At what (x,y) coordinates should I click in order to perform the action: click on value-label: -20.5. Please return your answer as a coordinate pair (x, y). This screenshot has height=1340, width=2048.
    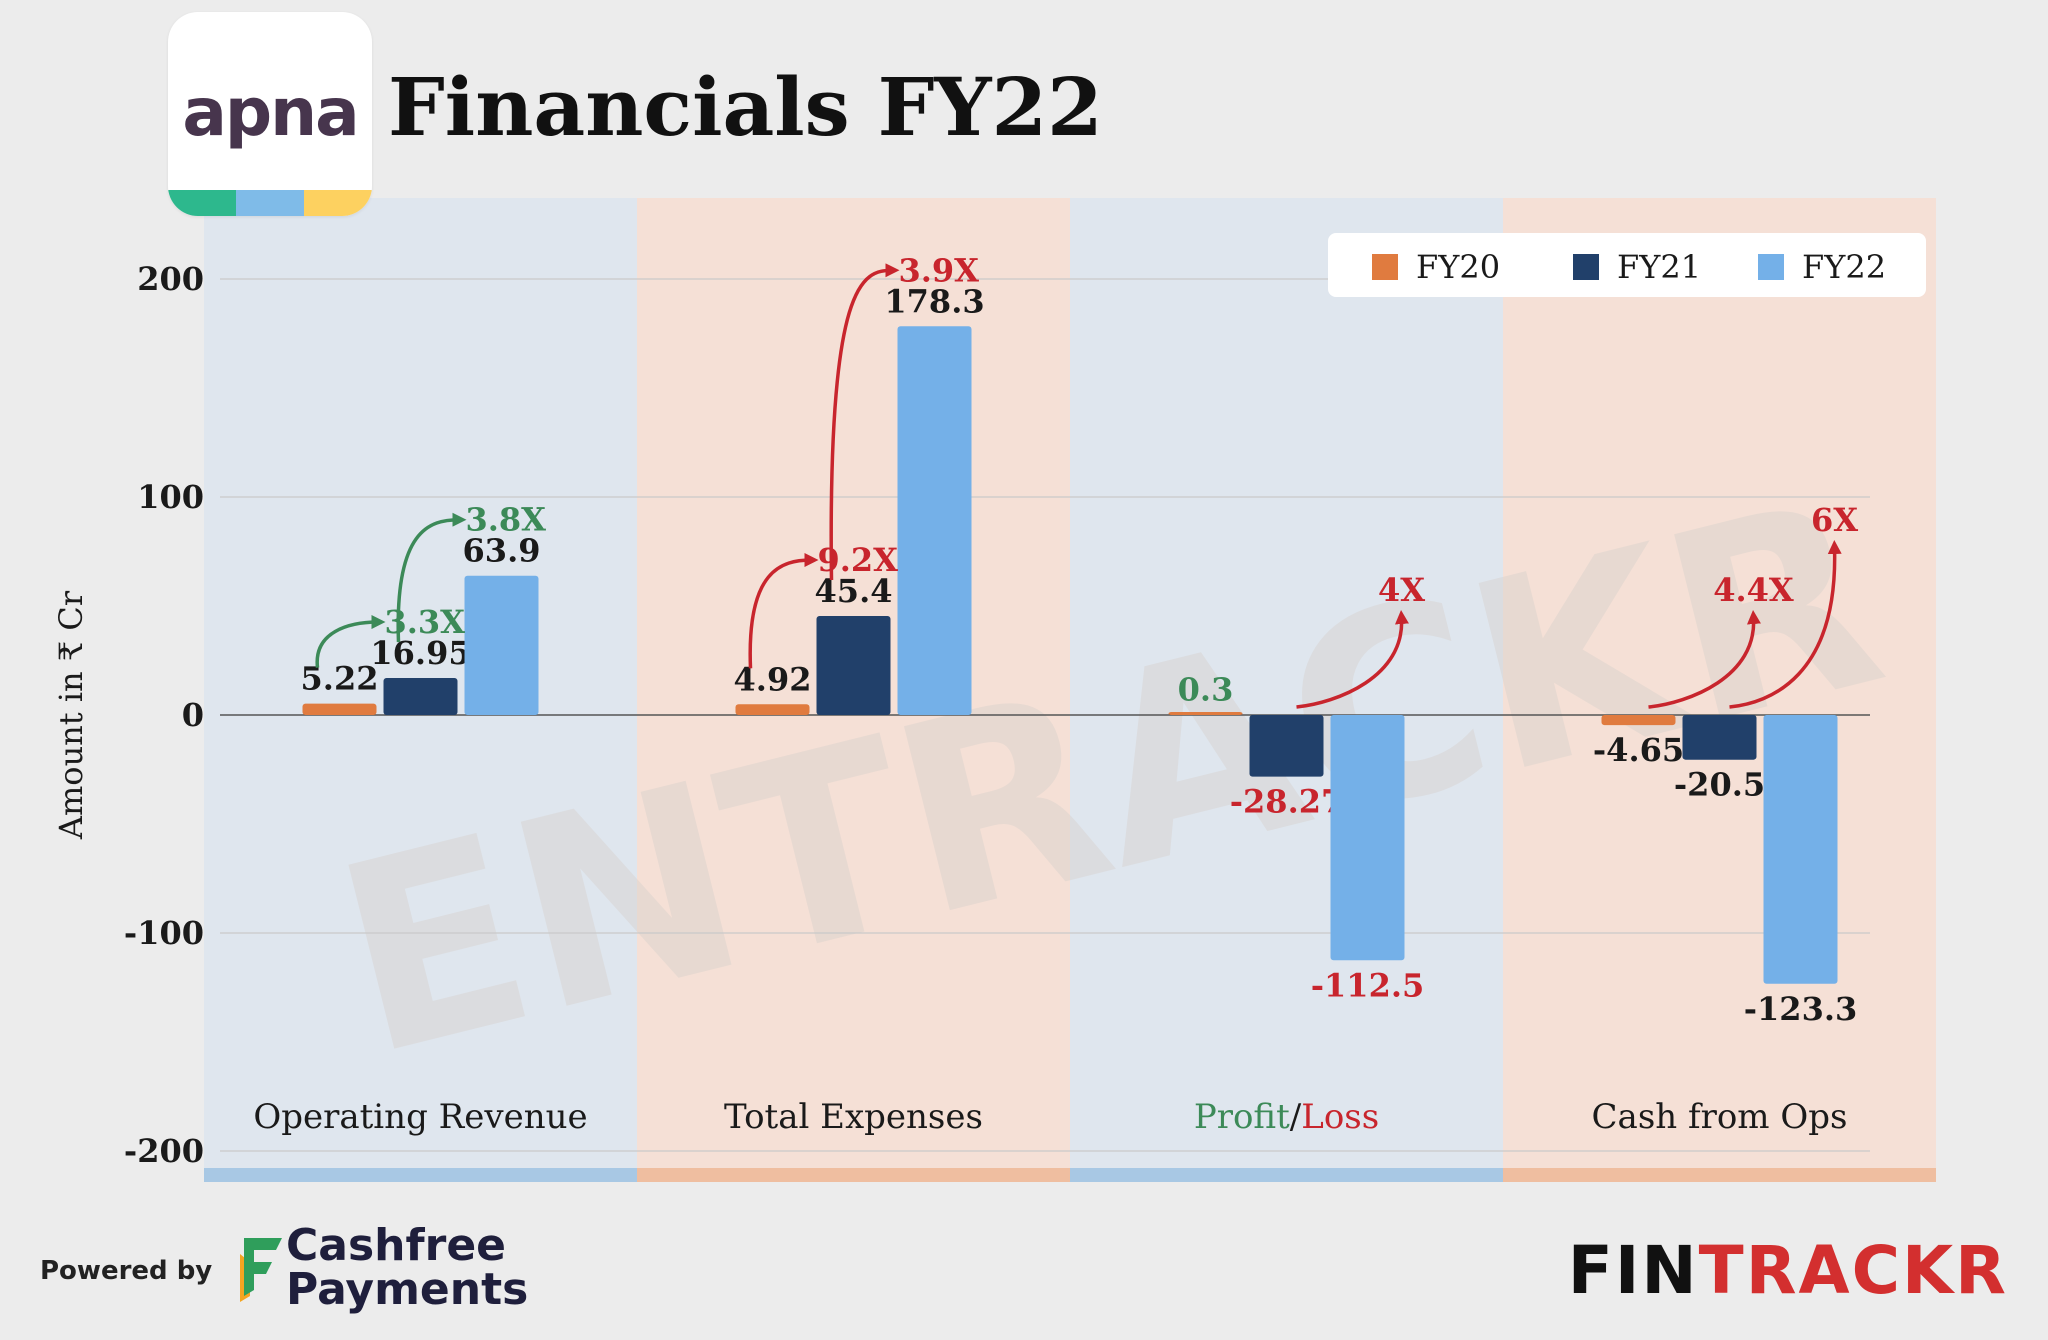
    Looking at the image, I should click on (1719, 785).